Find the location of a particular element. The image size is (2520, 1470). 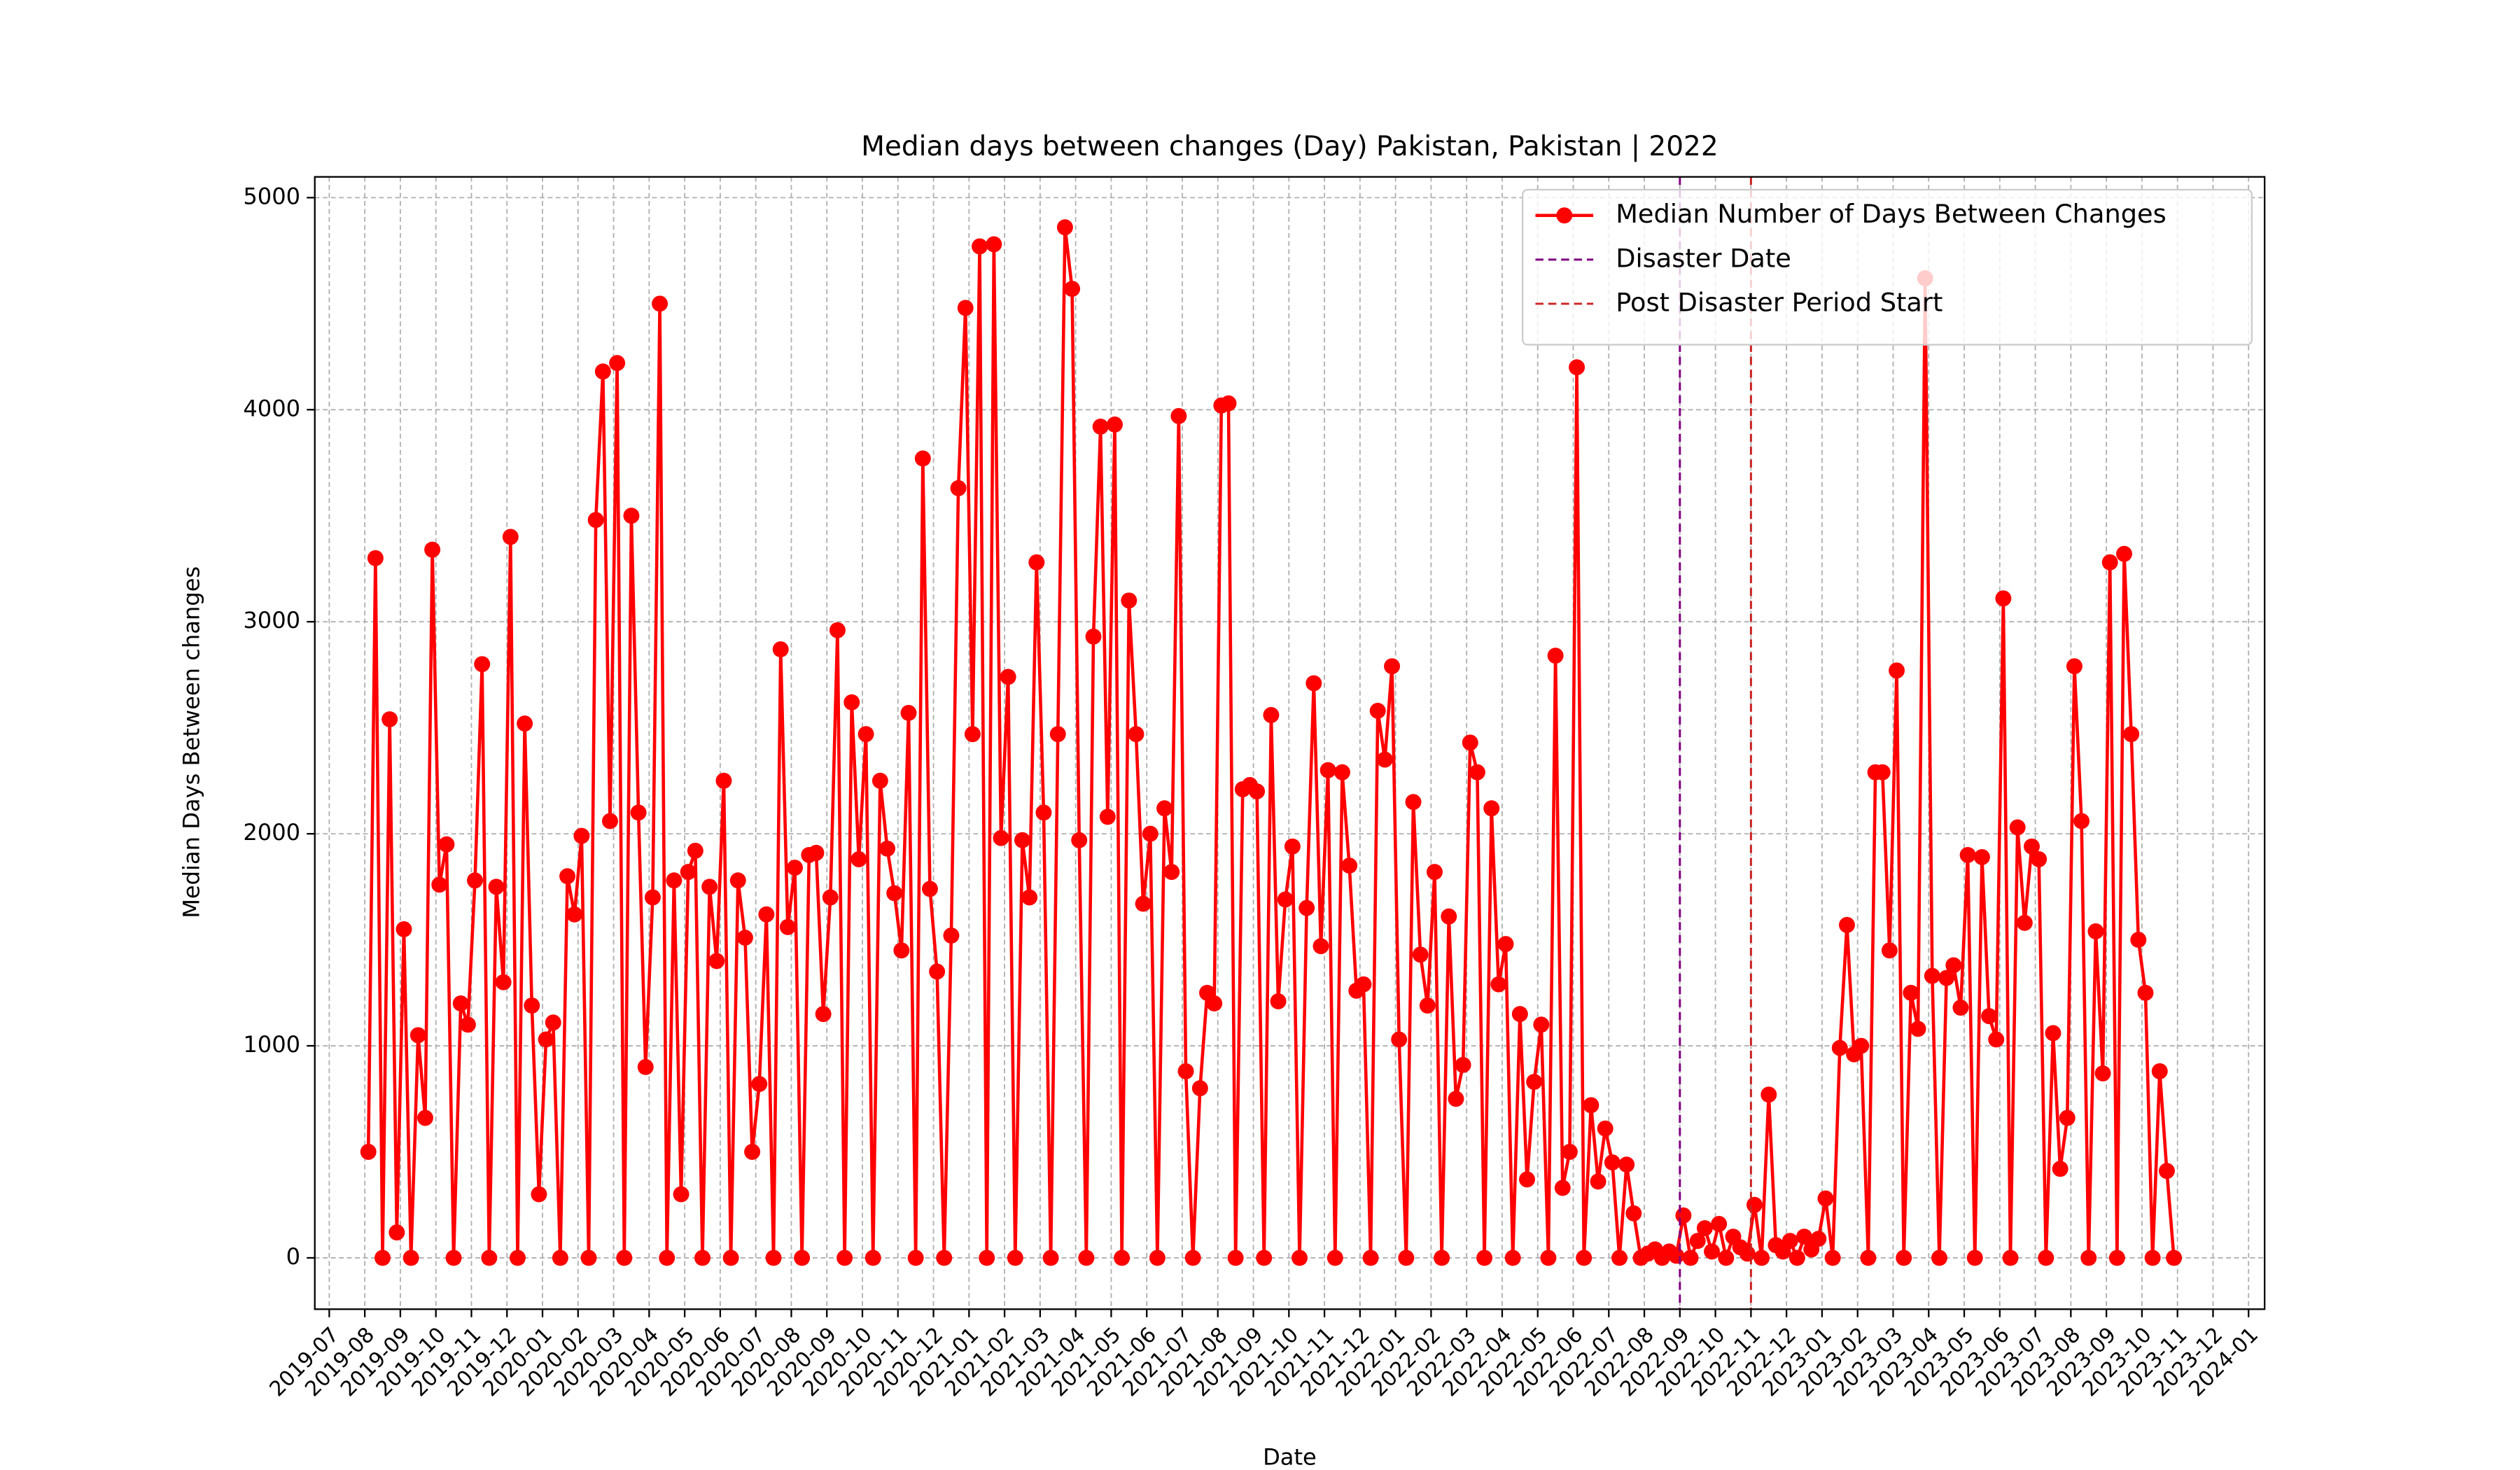

legend-label: Post Disaster Period Start is located at coordinates (1779, 302).